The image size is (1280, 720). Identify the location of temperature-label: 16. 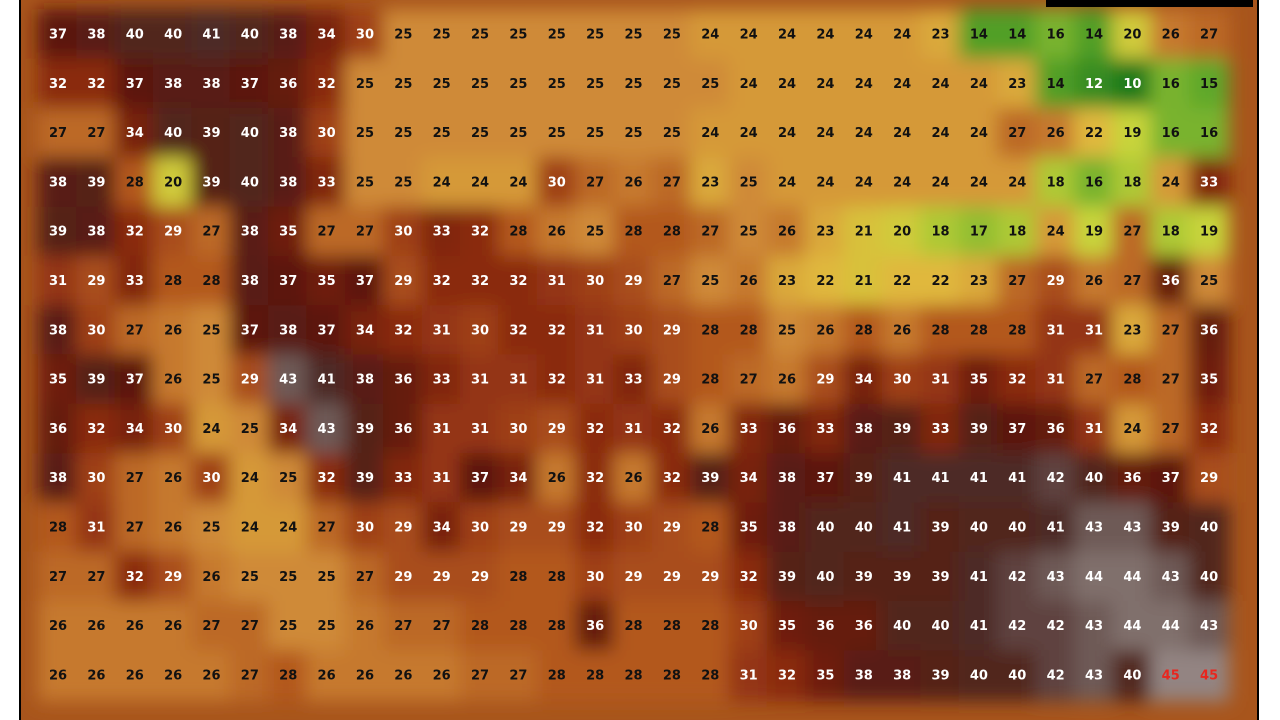
(1171, 133).